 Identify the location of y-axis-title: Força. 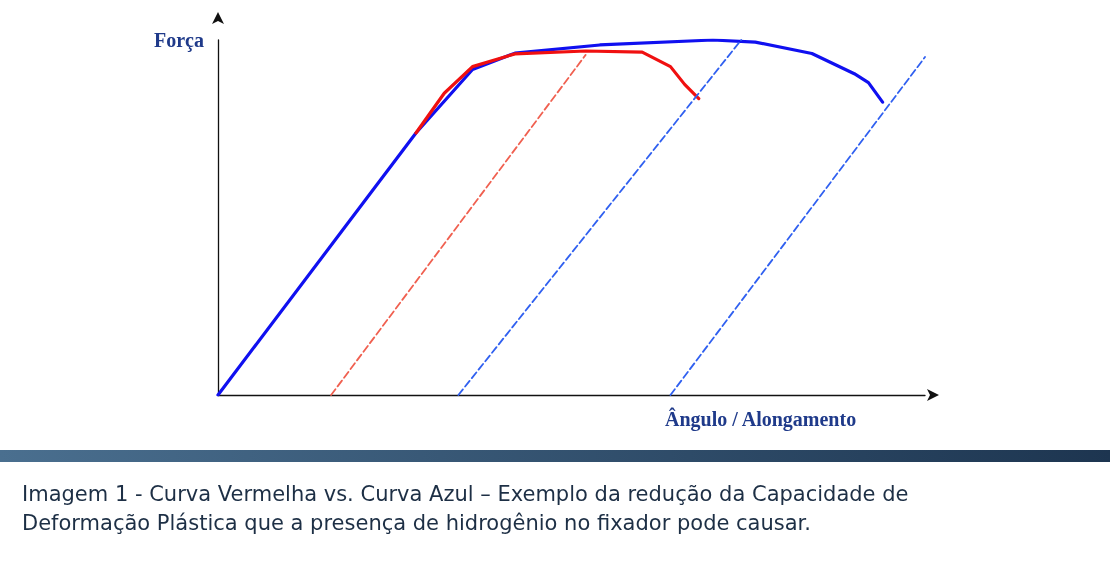
(179, 40).